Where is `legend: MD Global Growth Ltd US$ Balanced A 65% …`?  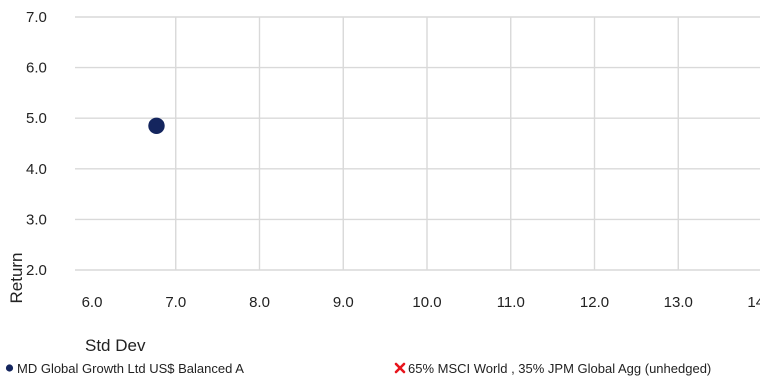
legend: MD Global Growth Ltd US$ Balanced A 65% … is located at coordinates (358, 368).